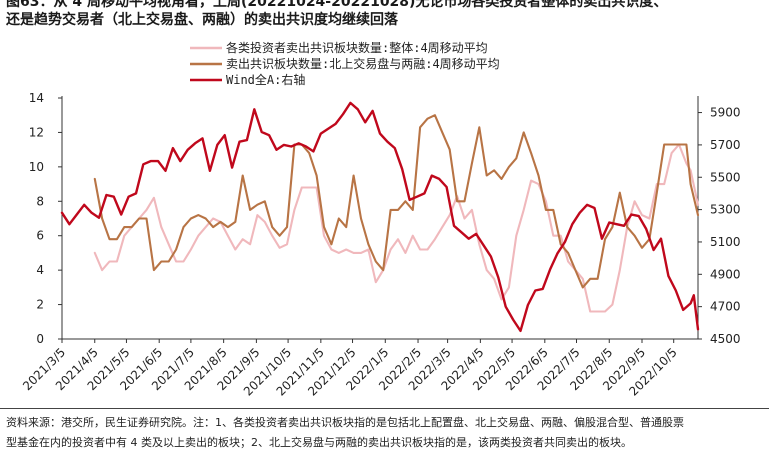 This screenshot has width=769, height=455. What do you see at coordinates (725, 113) in the screenshot?
I see `y-right-tick-label: 5900` at bounding box center [725, 113].